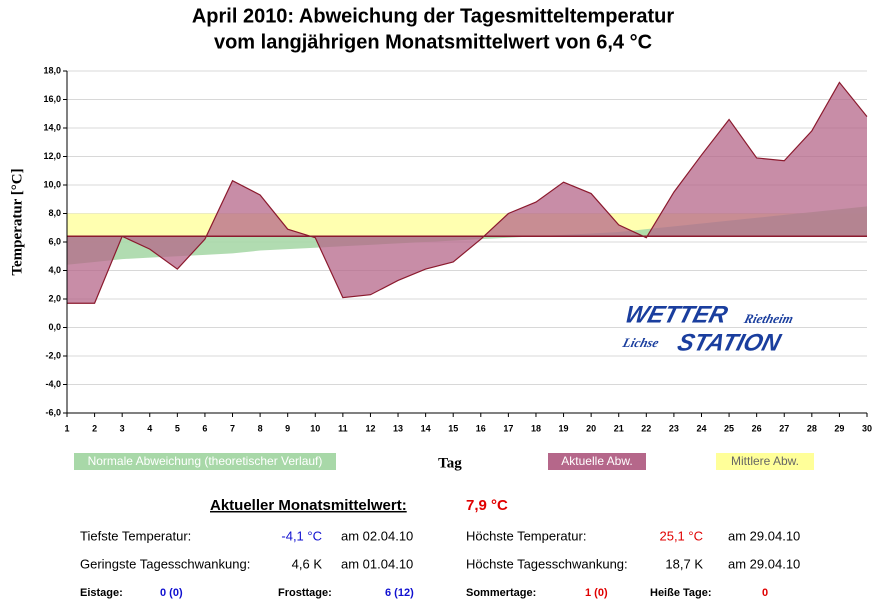 The image size is (881, 604). Describe the element at coordinates (17, 221) in the screenshot. I see `y-axis-label: Temperatur [°C]` at that location.